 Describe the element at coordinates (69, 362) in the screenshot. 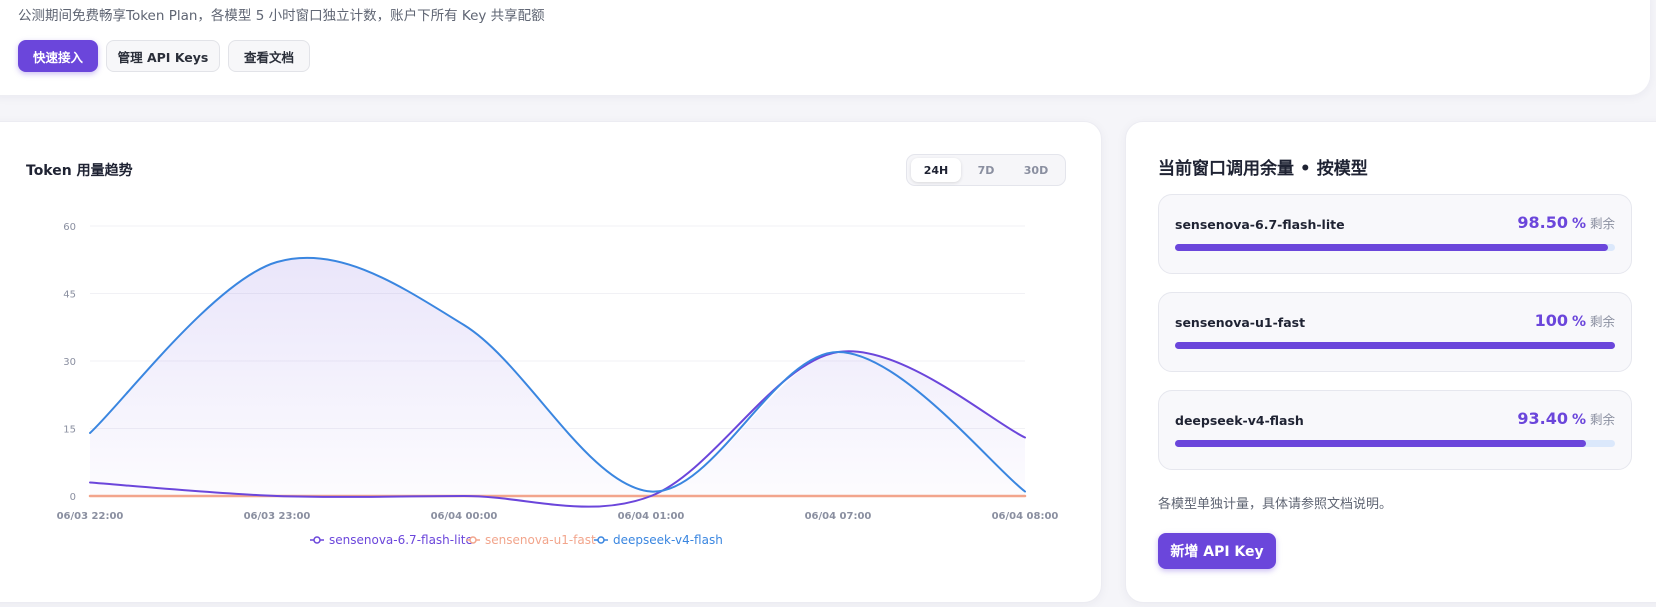

I see `y-tick-label: 30` at that location.